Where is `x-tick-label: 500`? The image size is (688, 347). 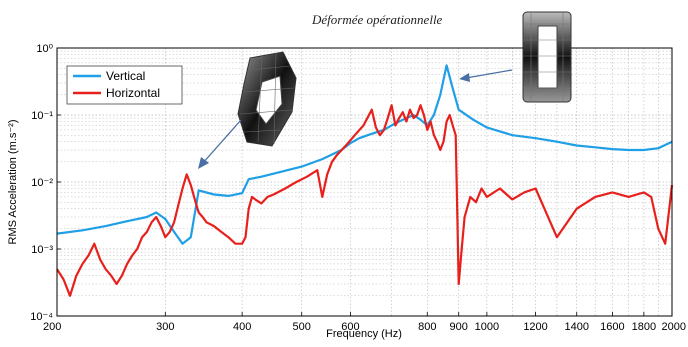
x-tick-label: 500 is located at coordinates (302, 327).